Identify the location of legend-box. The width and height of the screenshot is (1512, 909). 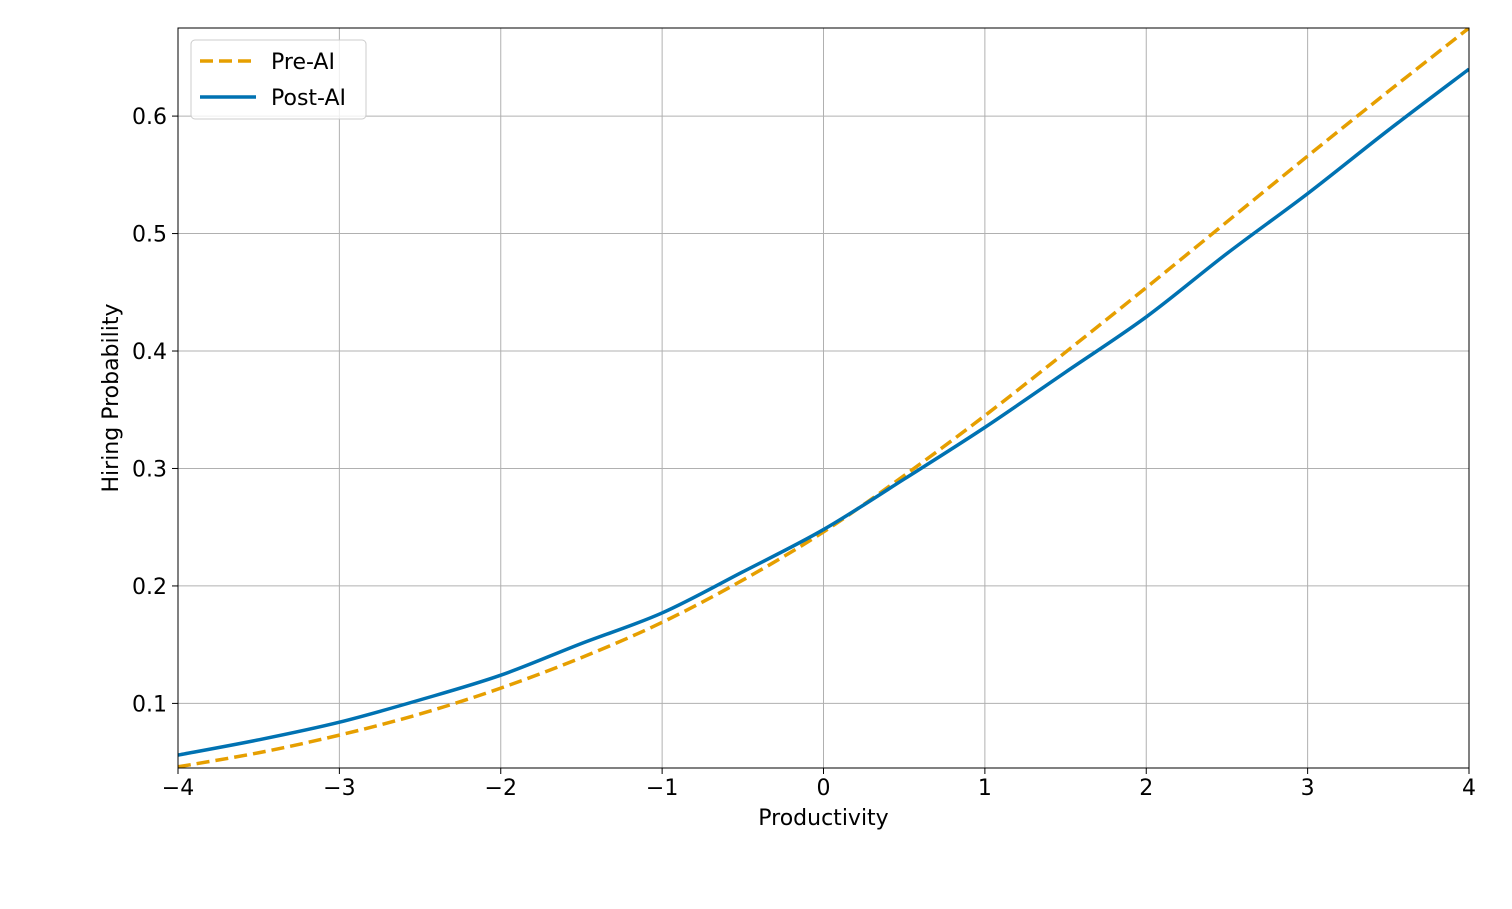
(278, 79).